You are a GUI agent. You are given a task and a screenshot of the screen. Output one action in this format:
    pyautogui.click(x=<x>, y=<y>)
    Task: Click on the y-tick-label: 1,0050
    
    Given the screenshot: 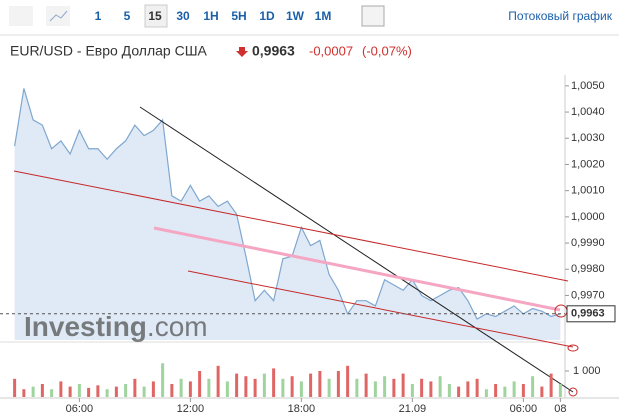 What is the action you would take?
    pyautogui.click(x=588, y=86)
    